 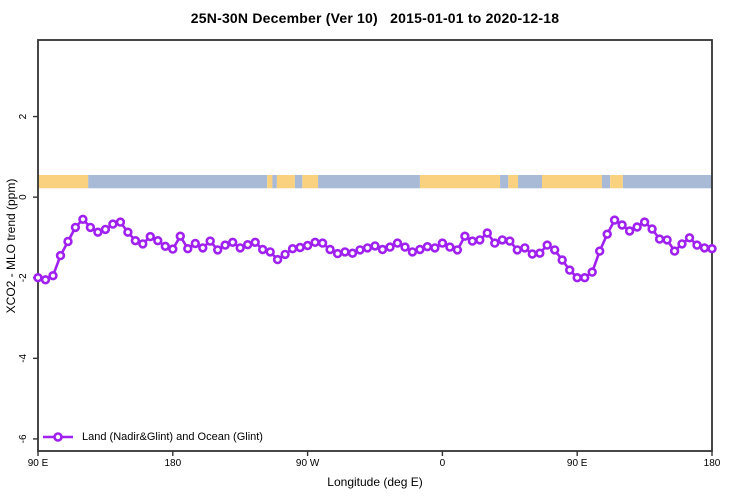 What do you see at coordinates (23, 277) in the screenshot?
I see `y-tick-label: -2` at bounding box center [23, 277].